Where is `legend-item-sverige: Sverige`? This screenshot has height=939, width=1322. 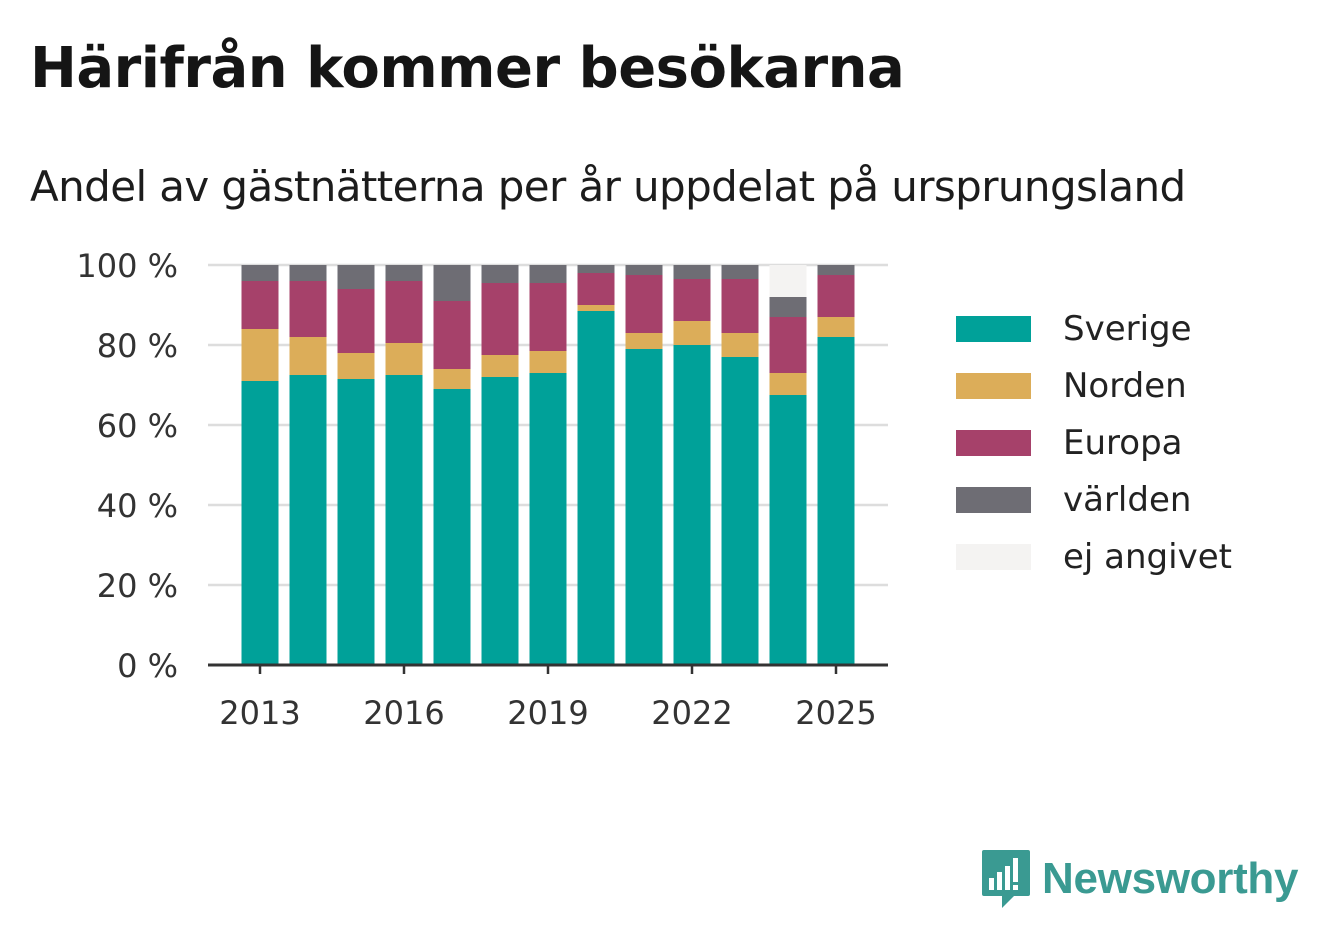
legend-item-sverige: Sverige is located at coordinates (1094, 328).